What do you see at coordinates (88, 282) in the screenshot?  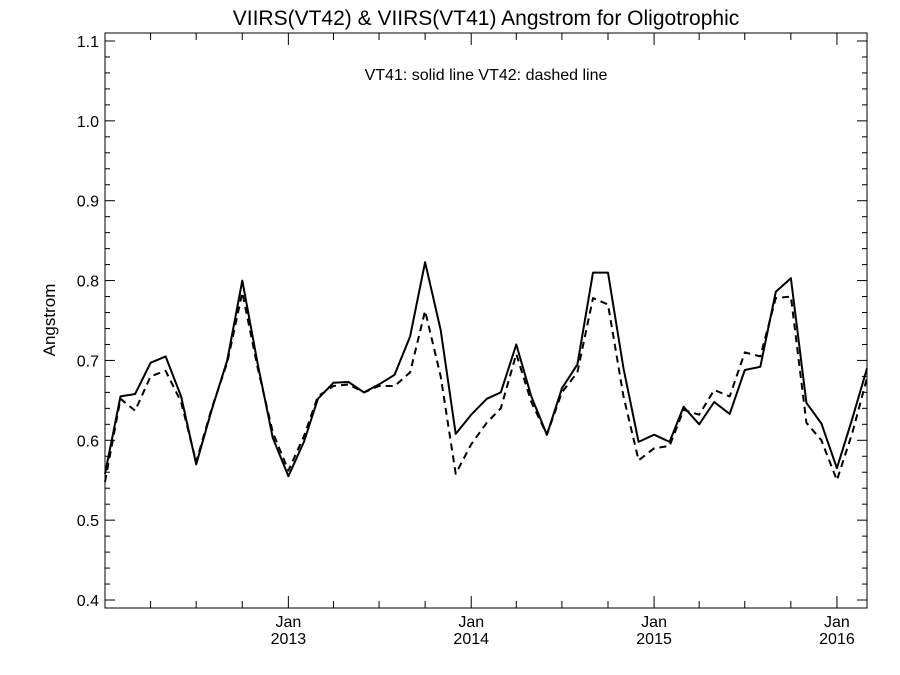 I see `y-tick-label: 0.8` at bounding box center [88, 282].